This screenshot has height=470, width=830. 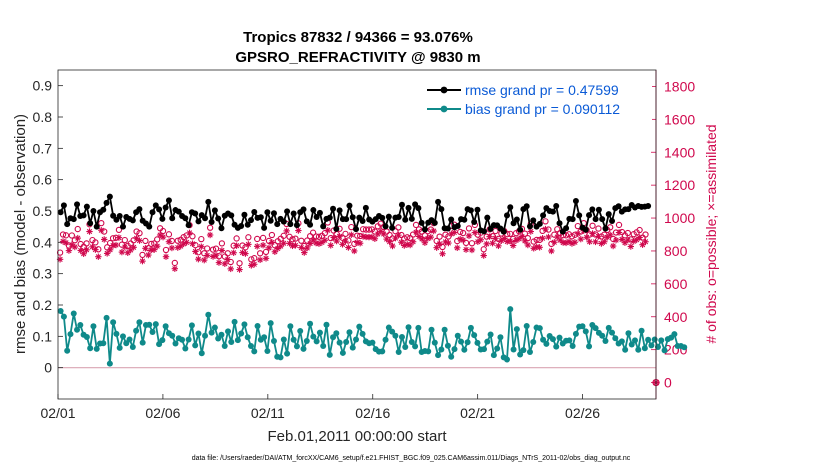 I want to click on y-tick-label: 0.4, so click(x=43, y=242).